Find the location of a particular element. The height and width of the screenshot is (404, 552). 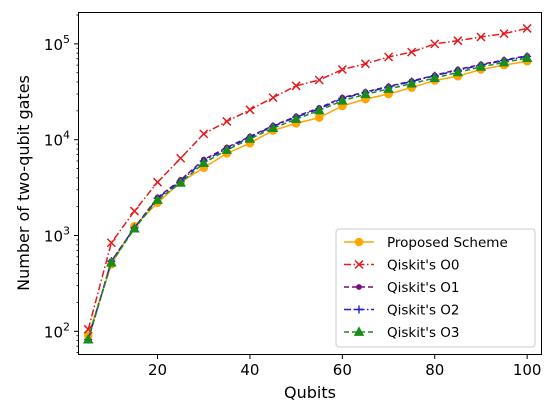

x-tick-label: 60 is located at coordinates (342, 370).